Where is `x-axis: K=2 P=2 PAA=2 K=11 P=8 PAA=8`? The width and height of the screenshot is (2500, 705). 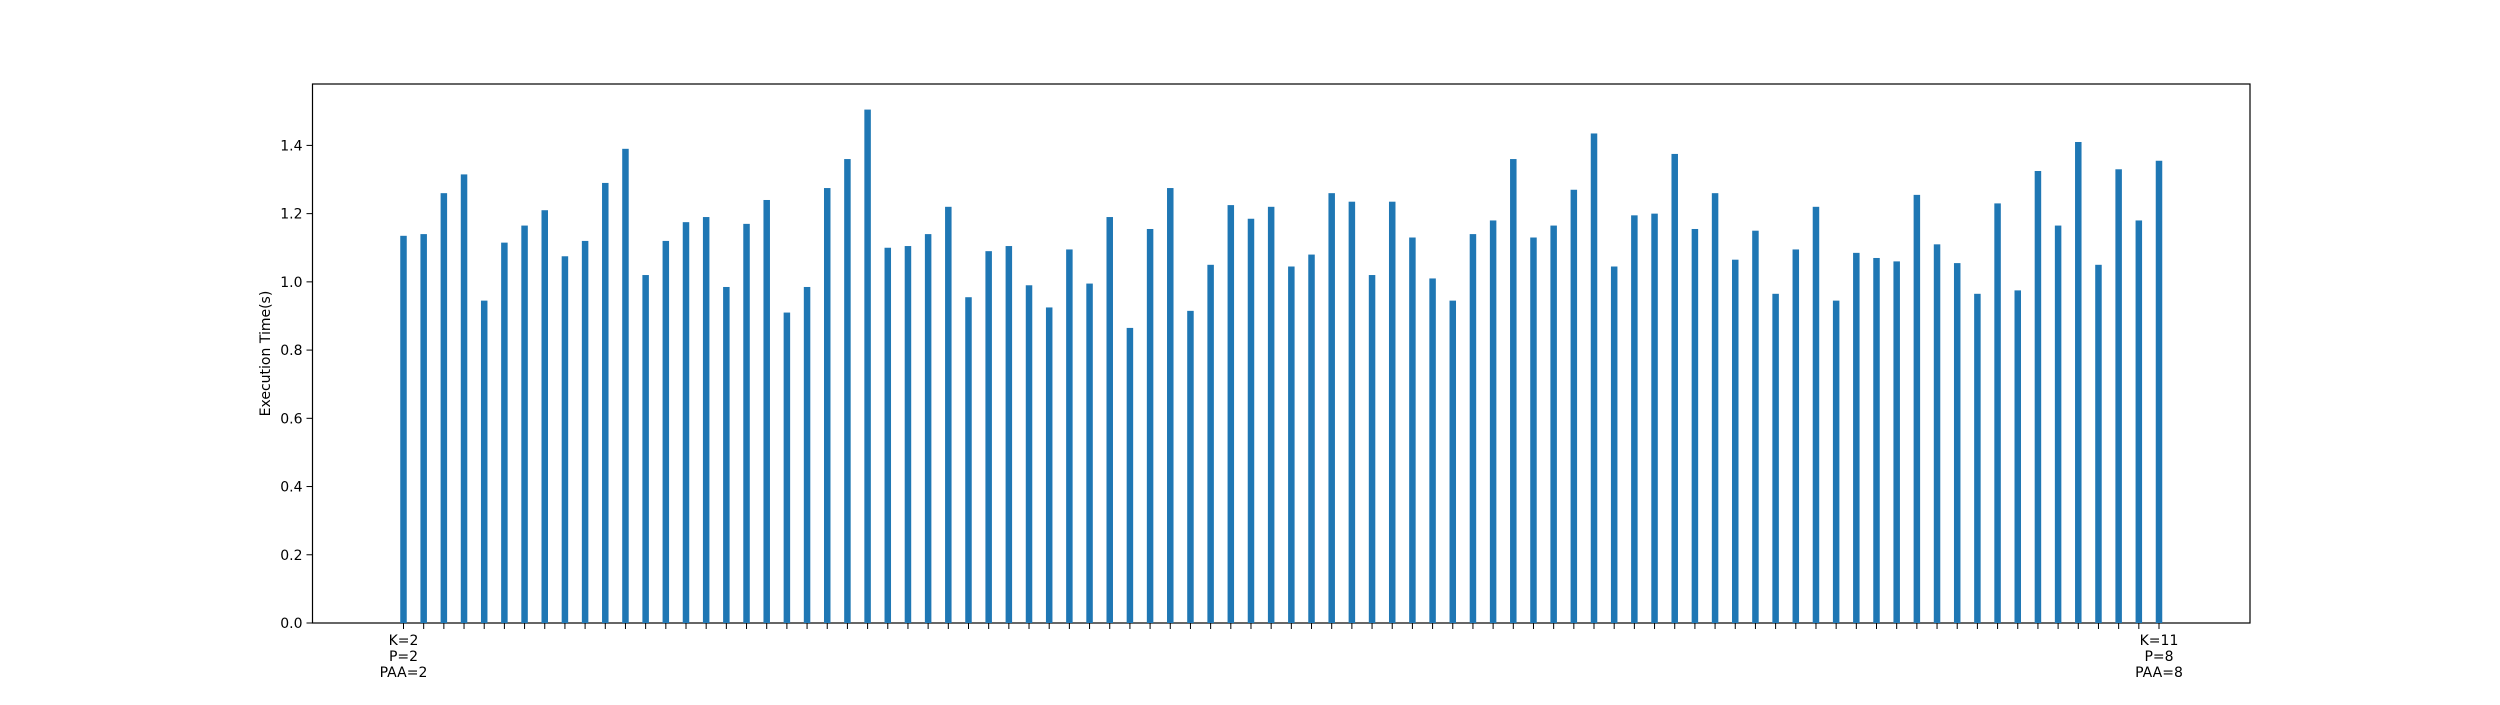
x-axis: K=2 P=2 PAA=2 K=11 P=8 PAA=8 is located at coordinates (1281, 652).